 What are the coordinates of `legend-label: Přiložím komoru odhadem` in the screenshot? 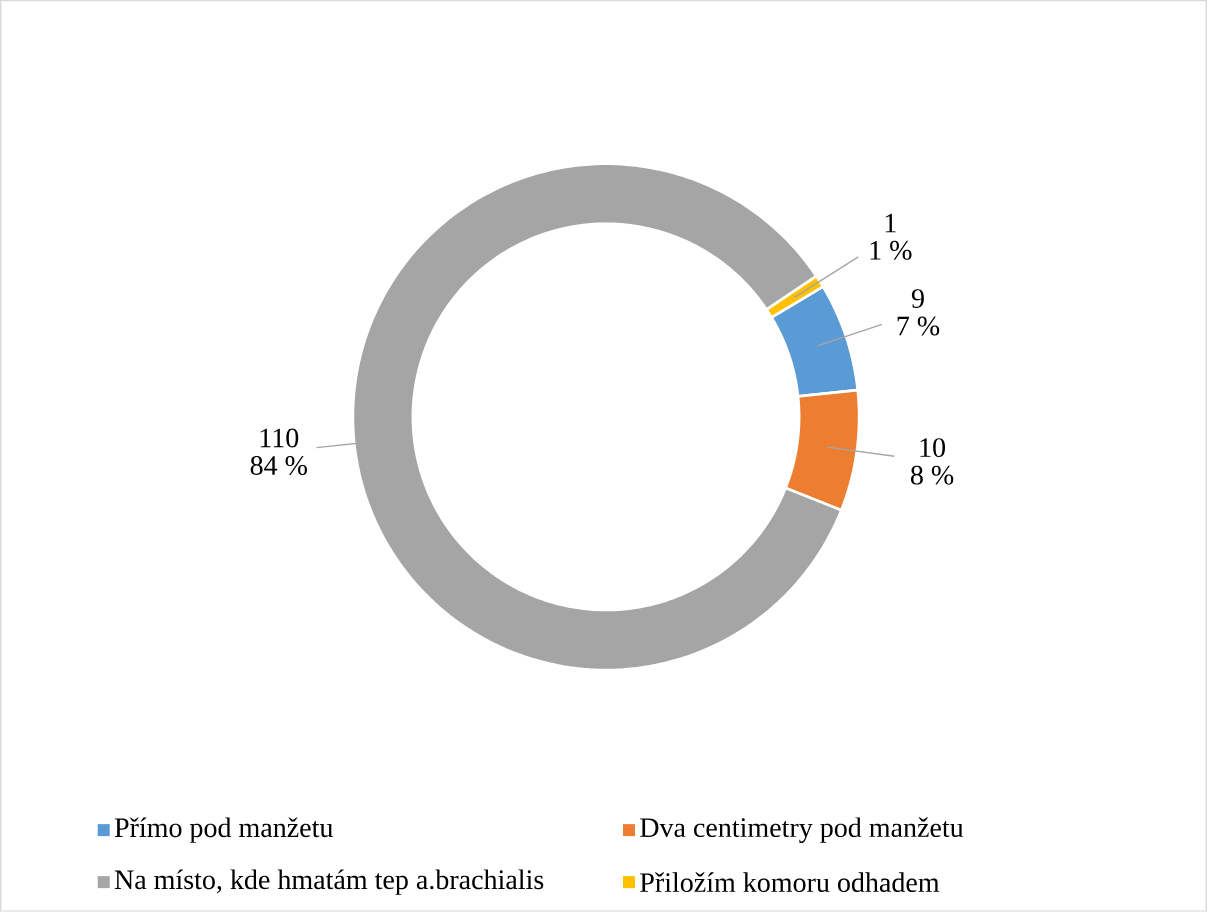 It's located at (790, 882).